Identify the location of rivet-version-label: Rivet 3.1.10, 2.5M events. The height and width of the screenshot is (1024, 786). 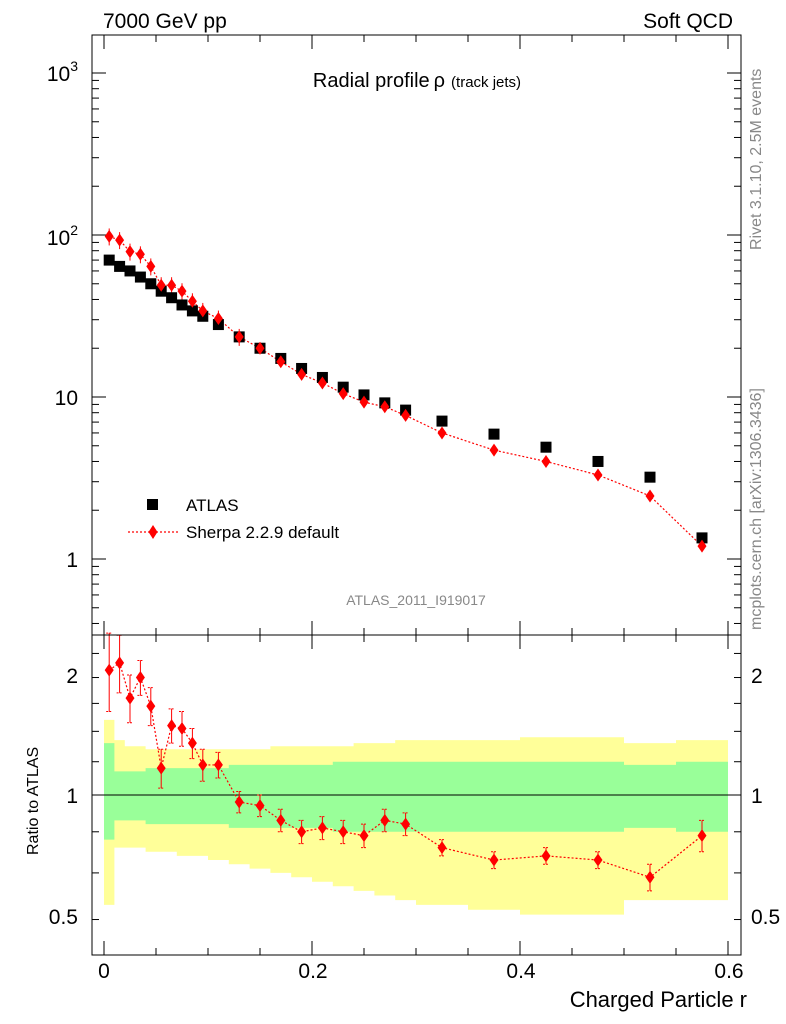
(756, 159).